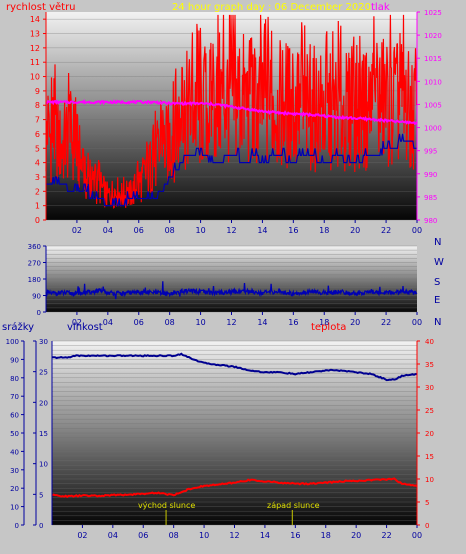  Describe the element at coordinates (386, 230) in the screenshot. I see `wind-x-tick-label: 22` at that location.